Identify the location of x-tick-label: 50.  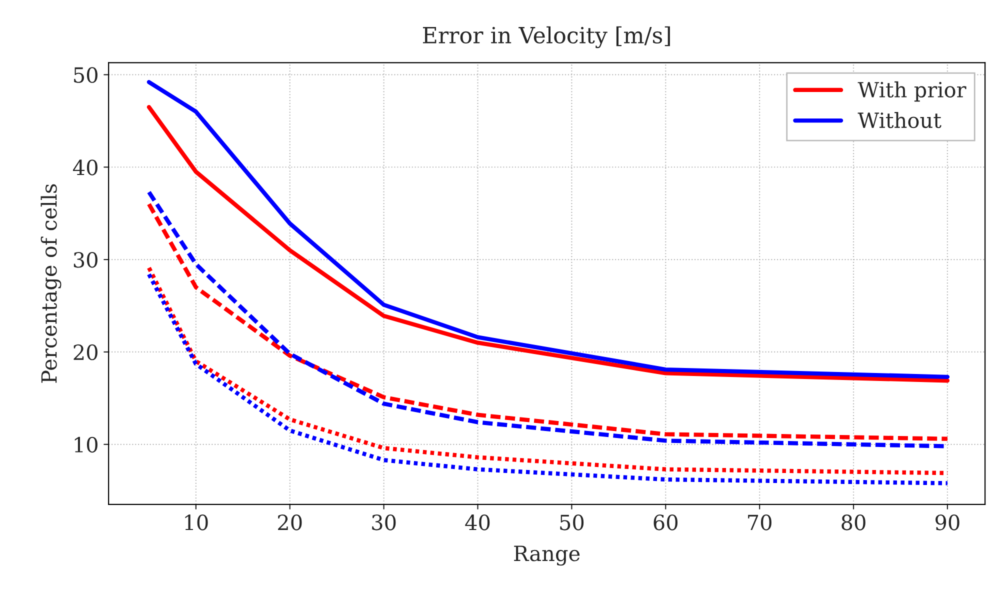
(572, 522).